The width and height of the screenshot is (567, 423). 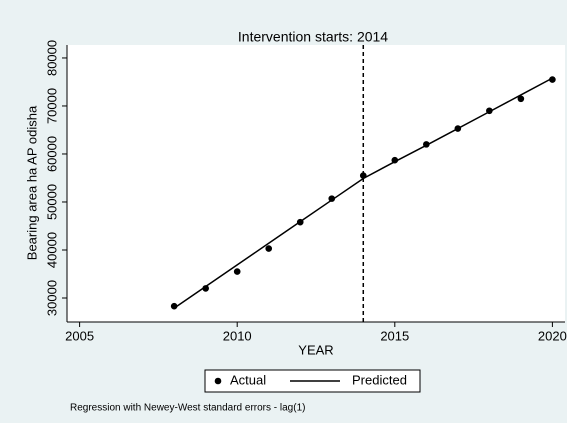 I want to click on y-tick-label: 60000, so click(x=51, y=154).